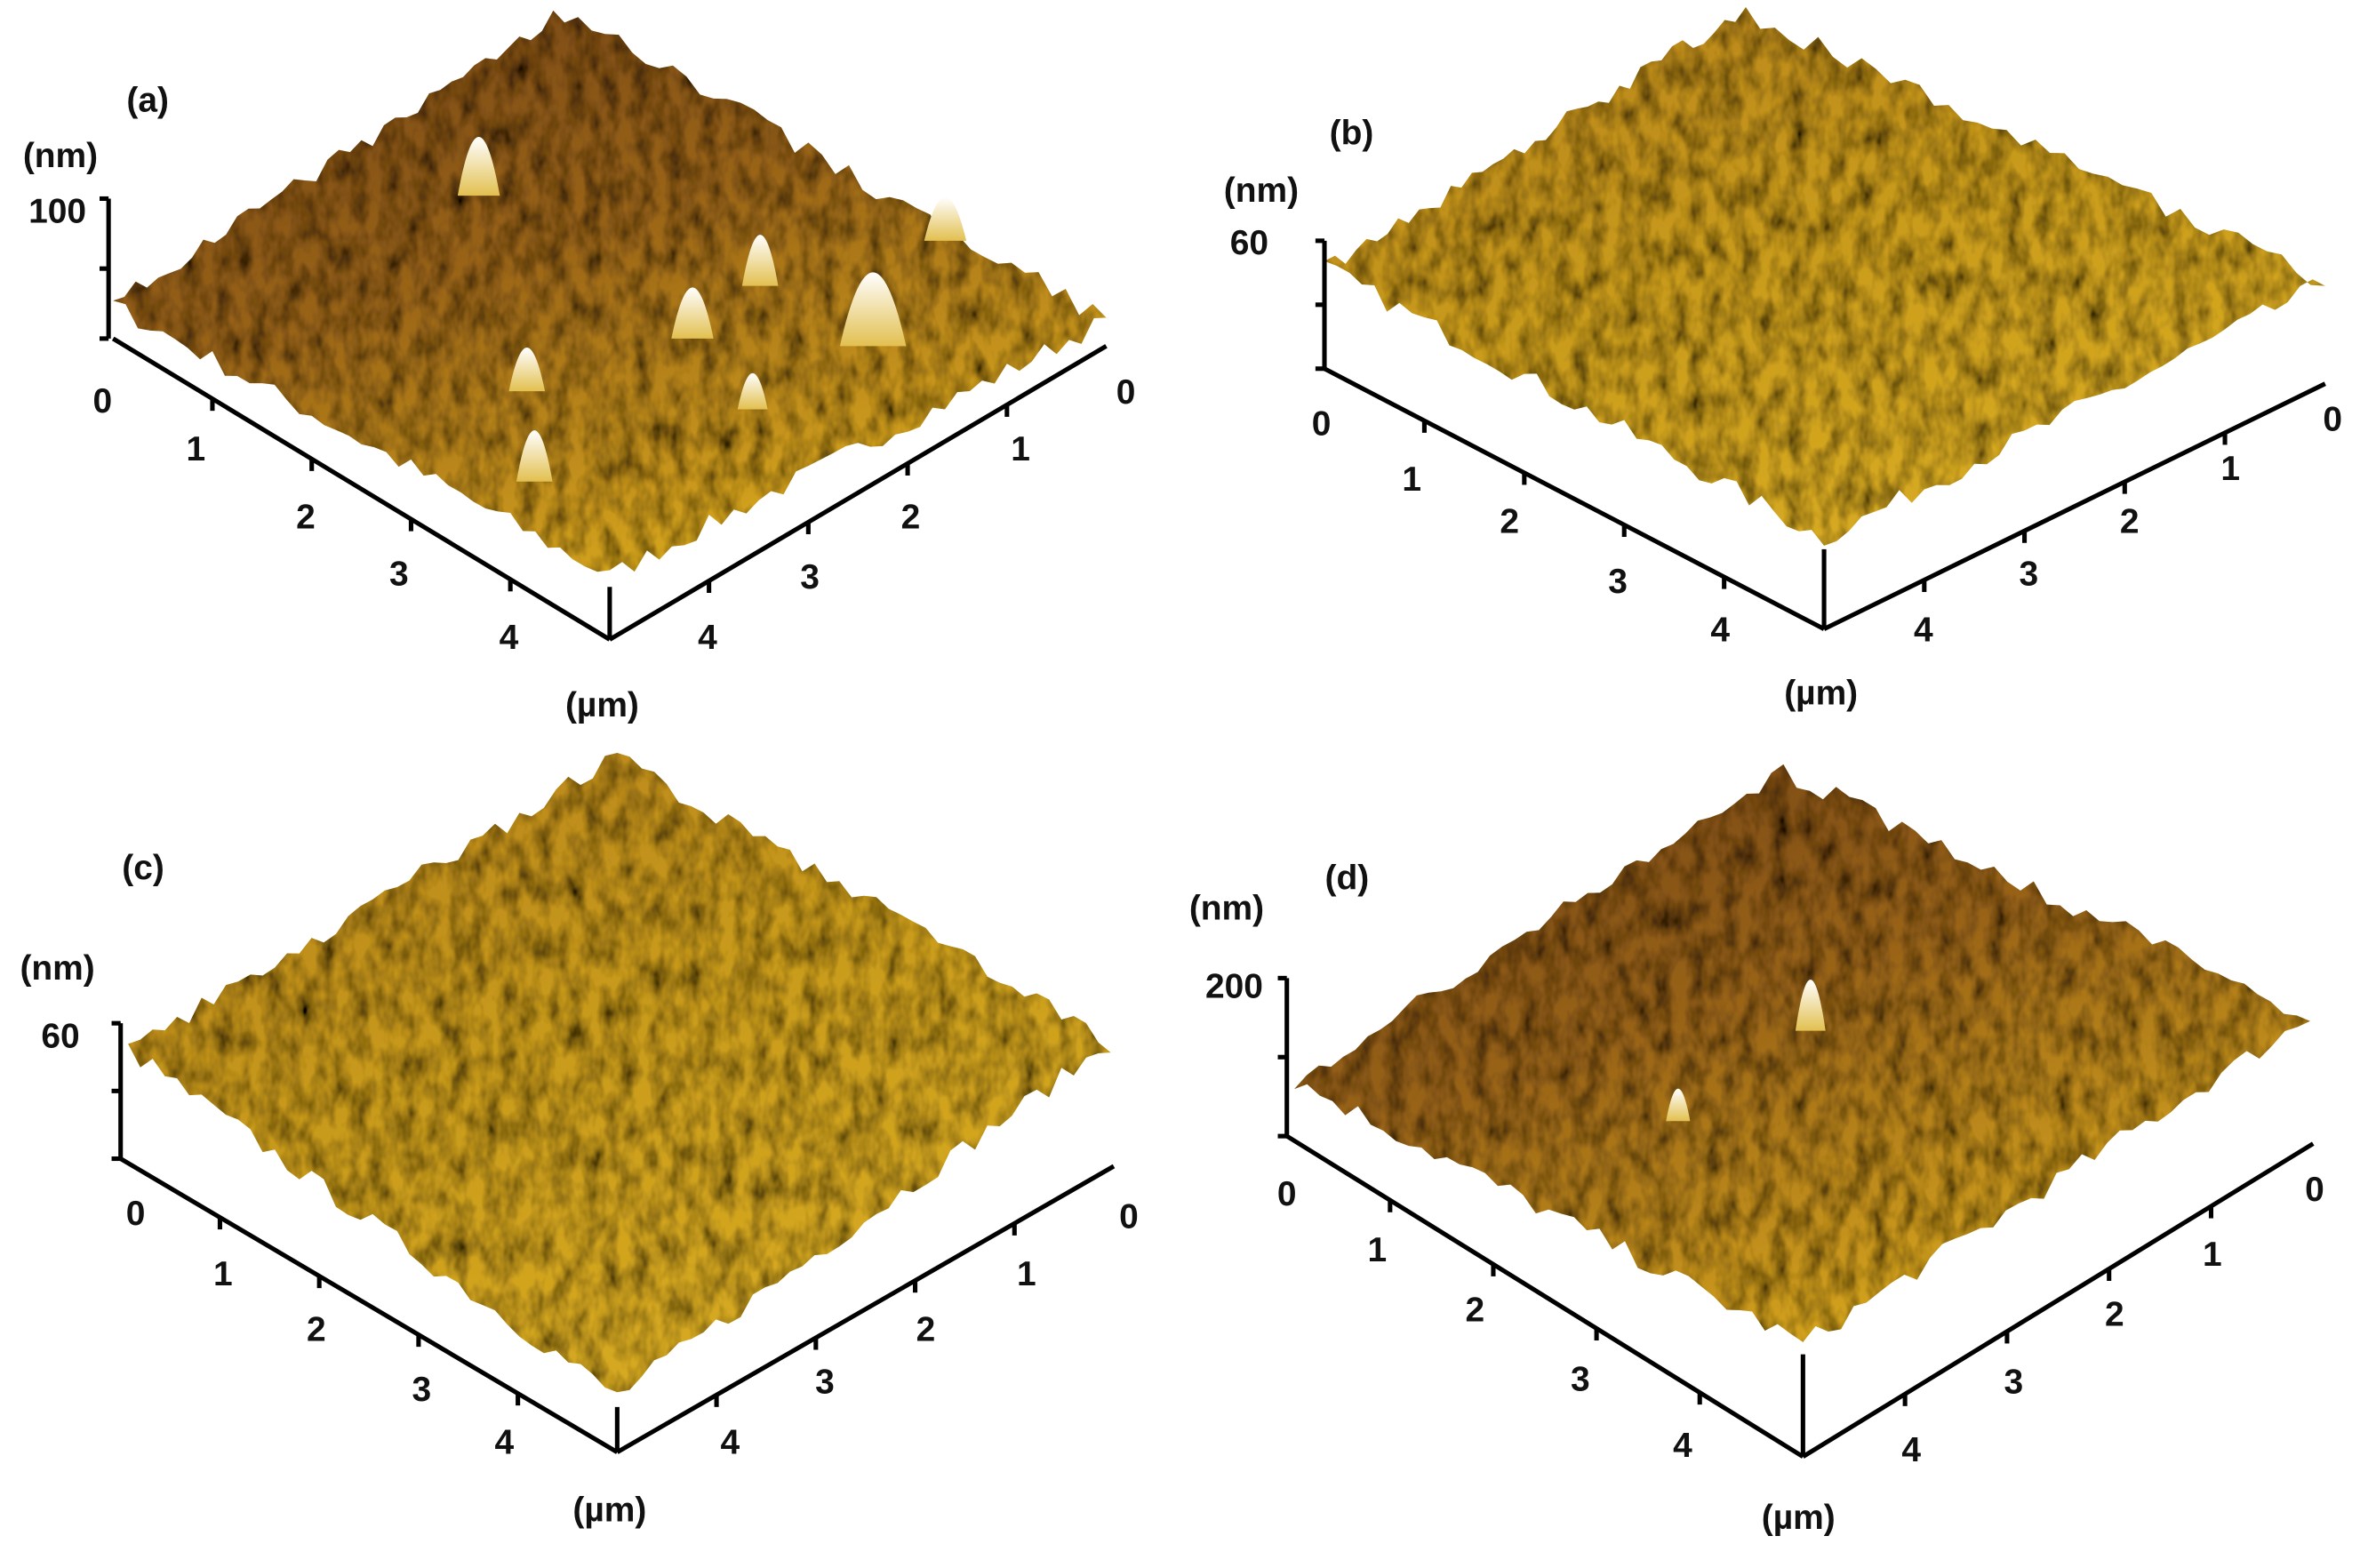  I want to click on panel-label: (c), so click(143, 868).